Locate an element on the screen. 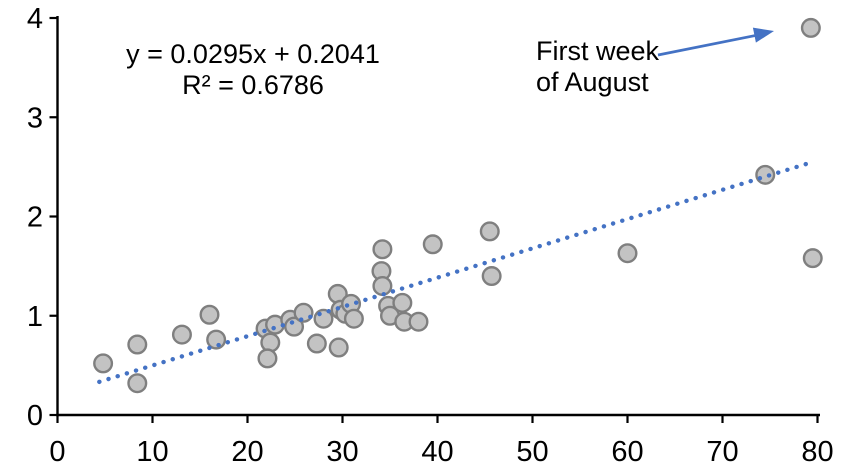 The height and width of the screenshot is (471, 852). r-squared-text: R² = 0.6786 is located at coordinates (253, 85).